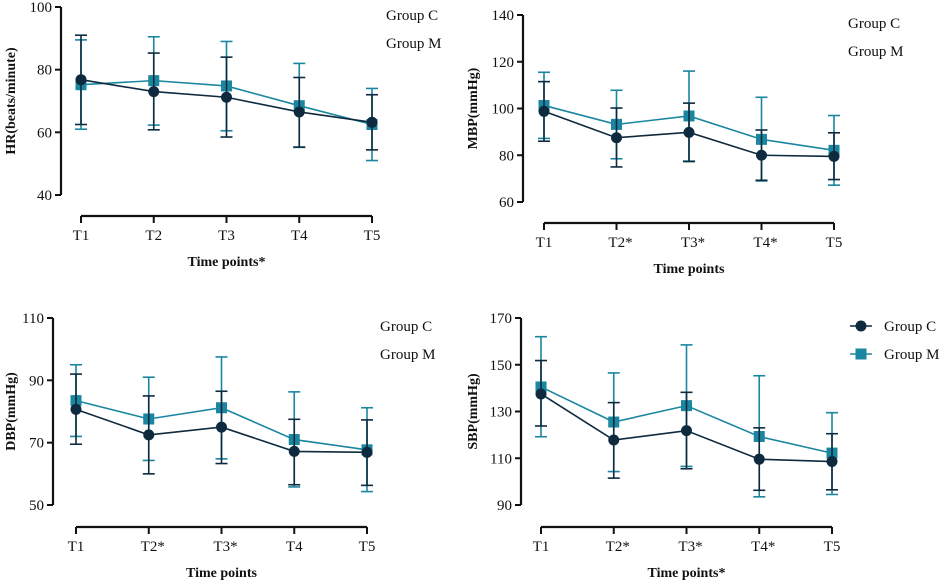  Describe the element at coordinates (473, 411) in the screenshot. I see `y-axis-label: SBP(mmHg)` at that location.